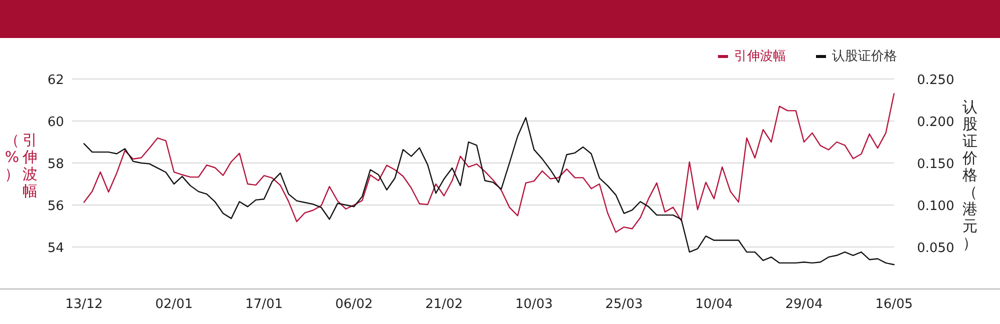 The height and width of the screenshot is (324, 1000). I want to click on y2-tick-label: 0.250, so click(935, 80).